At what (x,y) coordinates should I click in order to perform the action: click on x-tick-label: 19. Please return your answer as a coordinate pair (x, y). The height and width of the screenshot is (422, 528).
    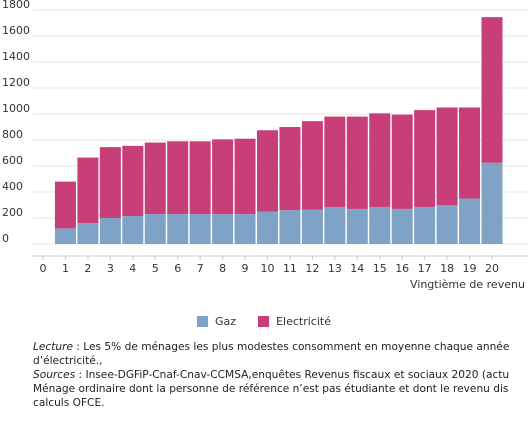
    Looking at the image, I should click on (470, 268).